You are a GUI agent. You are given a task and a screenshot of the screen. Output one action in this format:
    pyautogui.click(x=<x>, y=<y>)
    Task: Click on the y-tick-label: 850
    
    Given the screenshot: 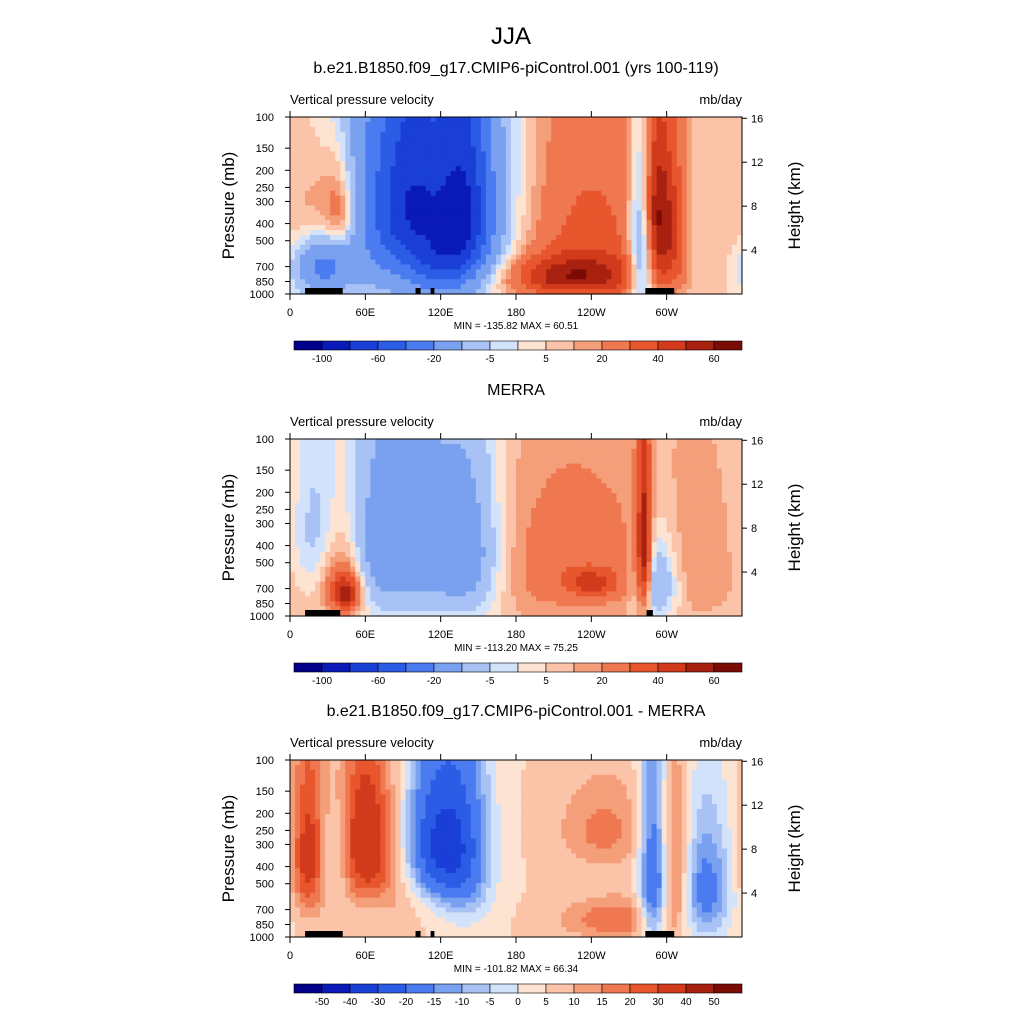 What is the action you would take?
    pyautogui.click(x=265, y=283)
    